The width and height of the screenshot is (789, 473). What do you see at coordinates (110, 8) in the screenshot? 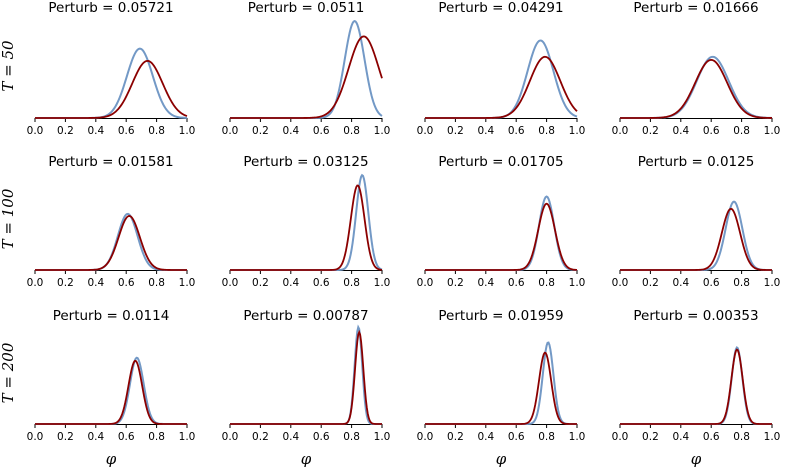
I see `panel-title: Perturb = 0.05721` at bounding box center [110, 8].